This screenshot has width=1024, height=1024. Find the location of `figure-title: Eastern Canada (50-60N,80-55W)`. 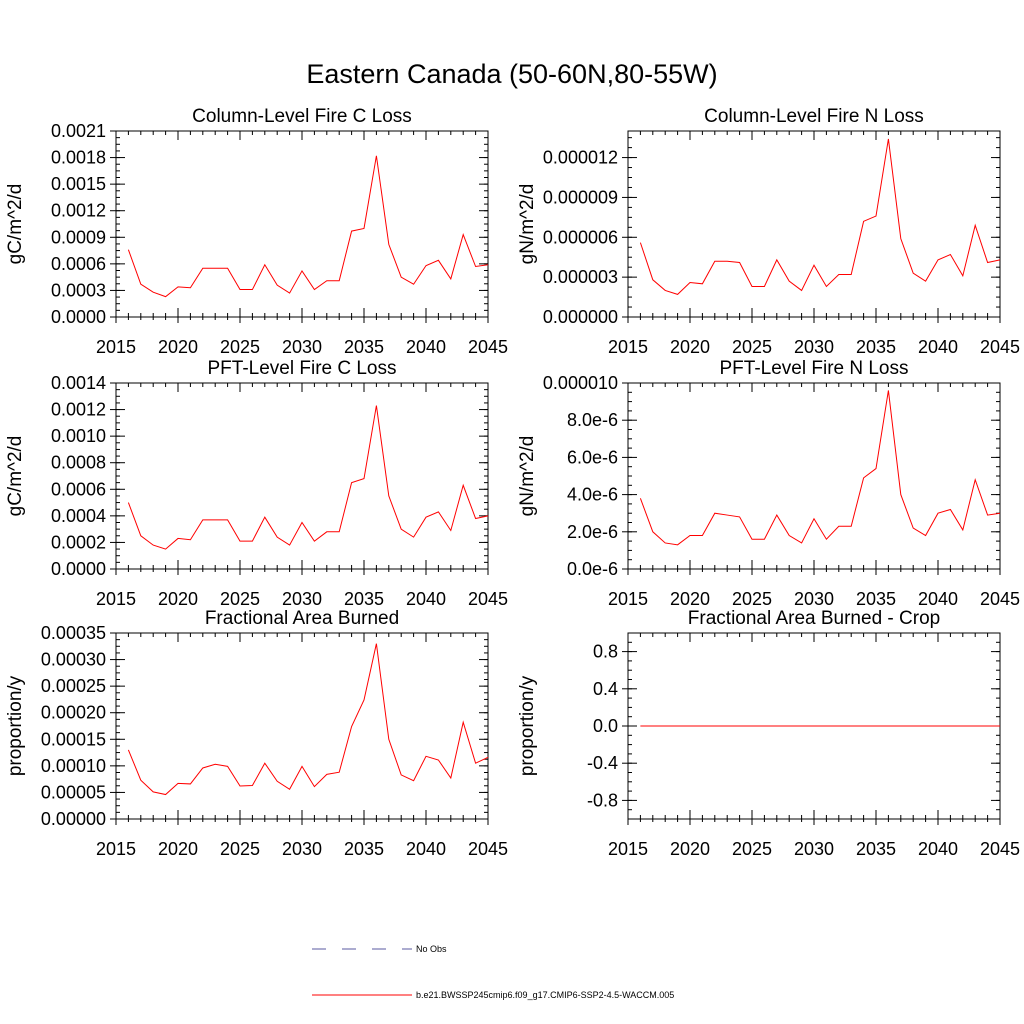

figure-title: Eastern Canada (50-60N,80-55W) is located at coordinates (511, 74).